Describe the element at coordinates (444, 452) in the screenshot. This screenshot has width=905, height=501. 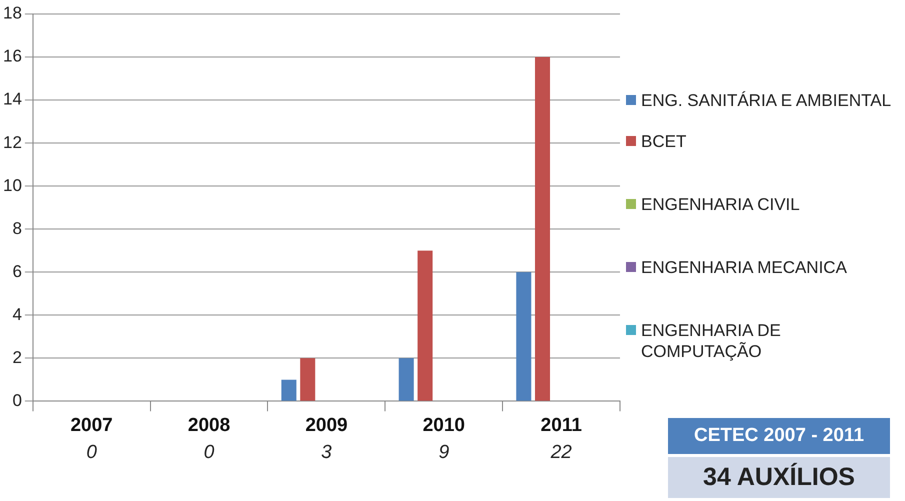
I see `total-label: 9` at that location.